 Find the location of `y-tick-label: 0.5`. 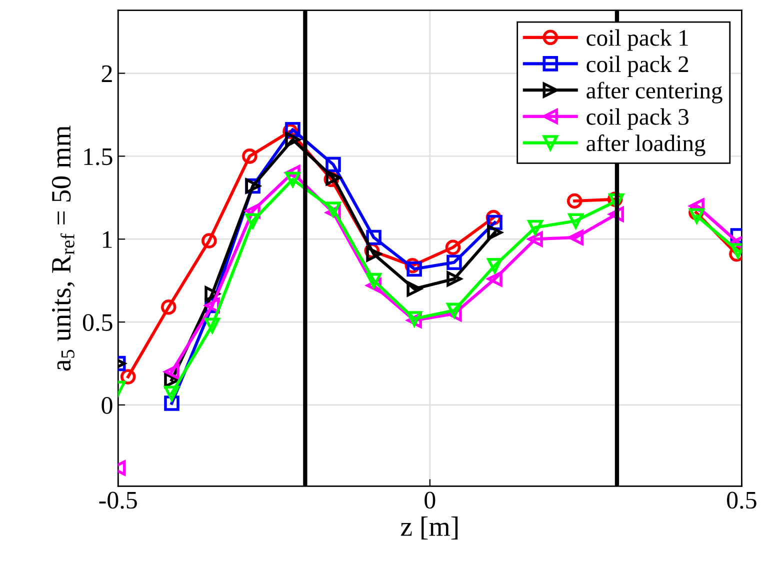

y-tick-label: 0.5 is located at coordinates (97, 323).